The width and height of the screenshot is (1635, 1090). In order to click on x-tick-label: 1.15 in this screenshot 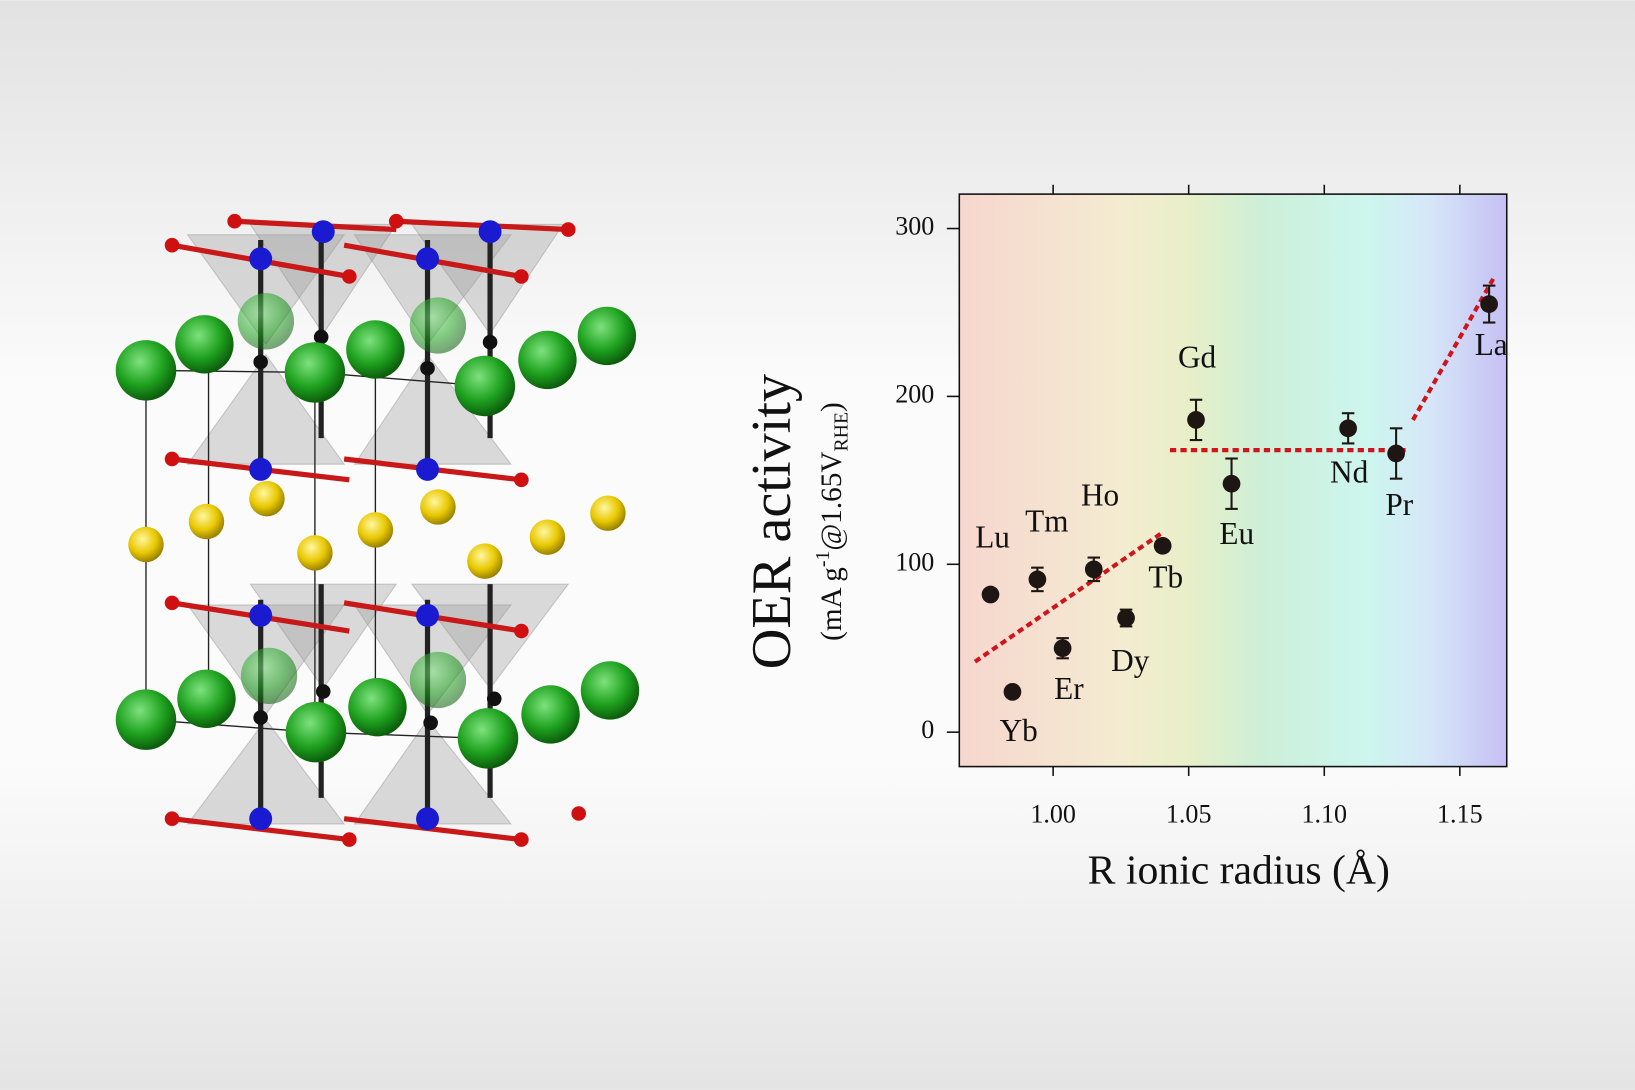, I will do `click(1460, 814)`.